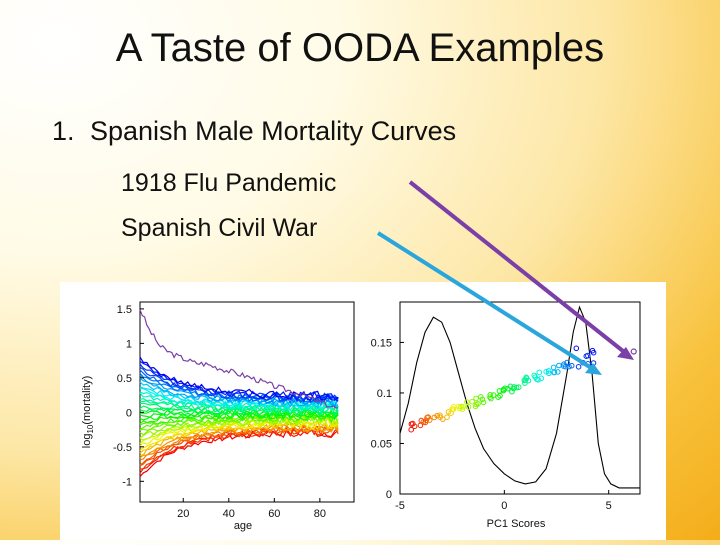 Image resolution: width=720 pixels, height=545 pixels. Describe the element at coordinates (274, 514) in the screenshot. I see `x-tick-label: 60` at that location.